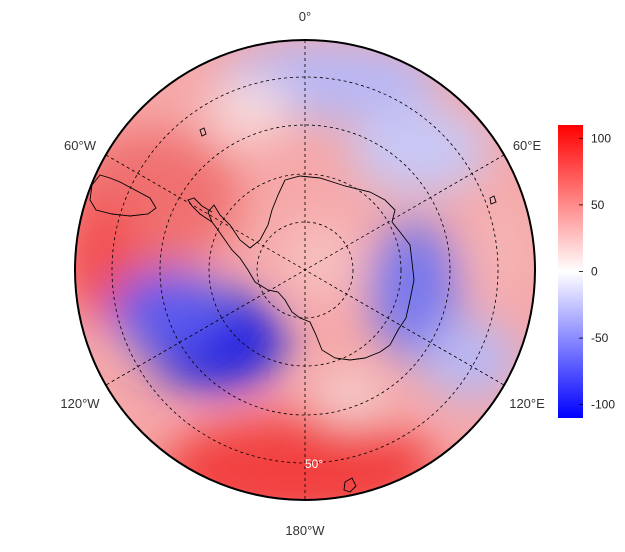 This screenshot has width=625, height=552. What do you see at coordinates (600, 338) in the screenshot?
I see `colorbar-tick-label: -50` at bounding box center [600, 338].